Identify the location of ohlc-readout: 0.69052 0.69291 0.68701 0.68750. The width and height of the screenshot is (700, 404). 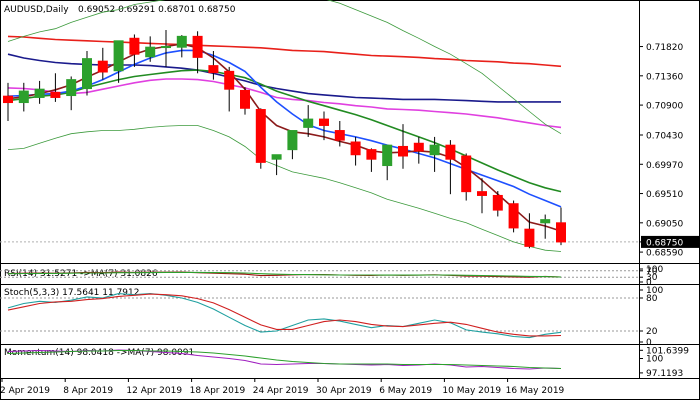
(157, 10).